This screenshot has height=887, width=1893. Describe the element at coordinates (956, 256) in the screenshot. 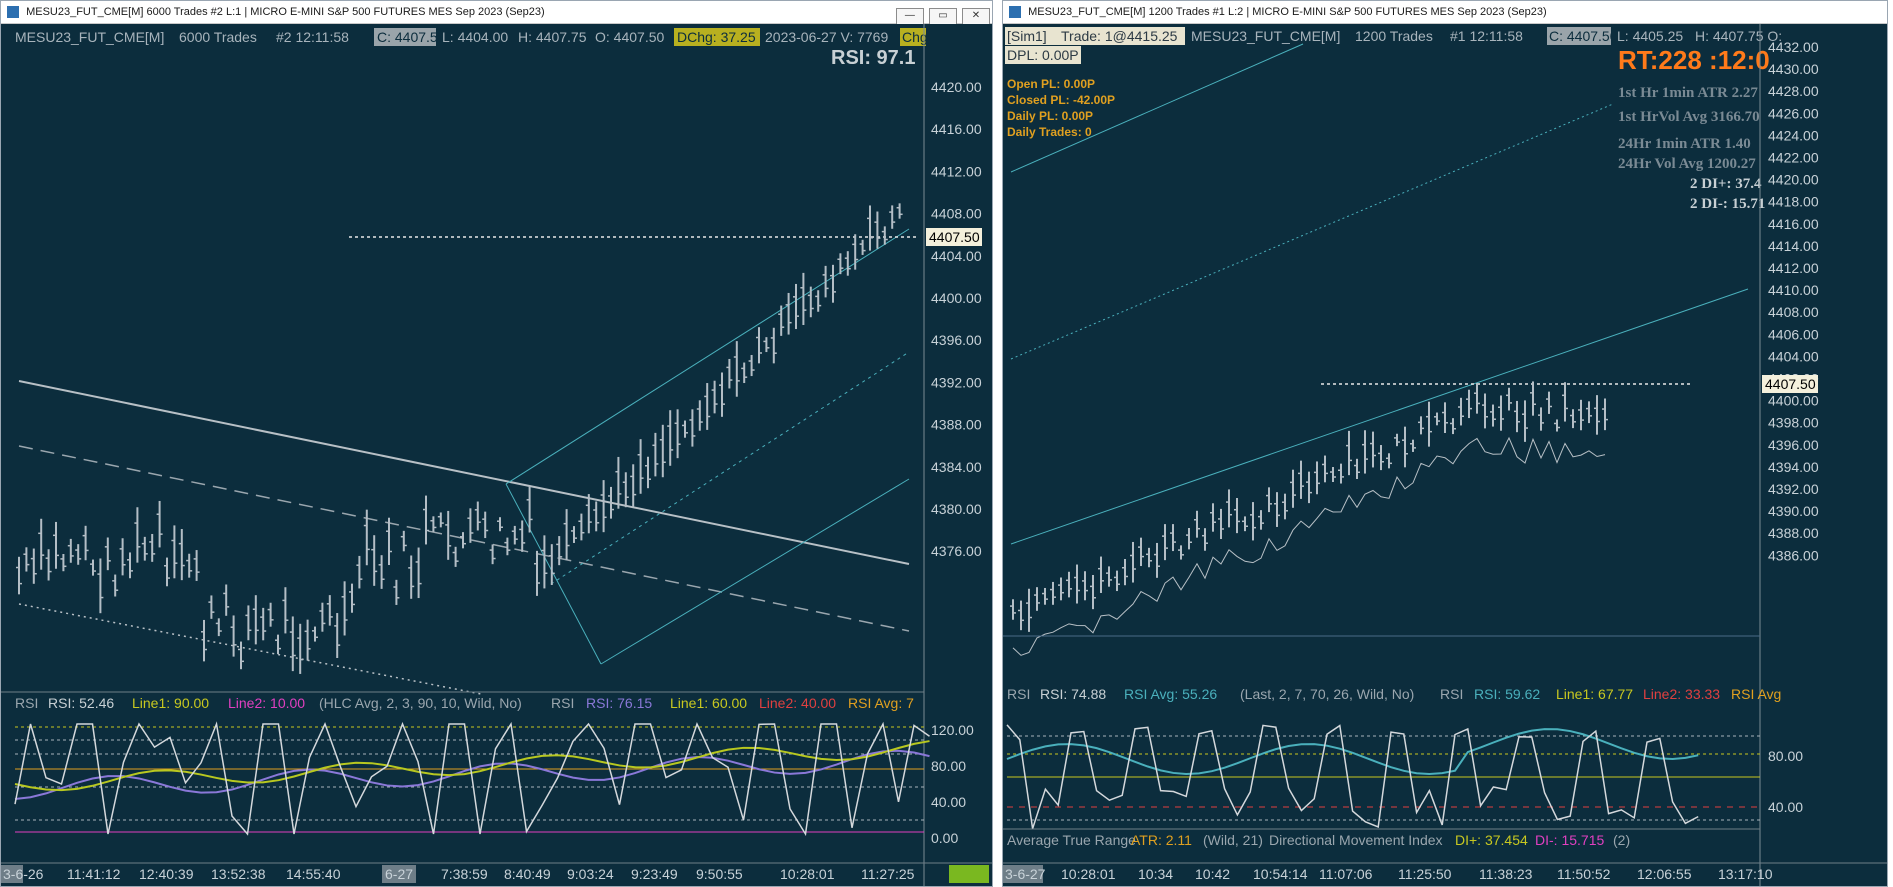

I see `left-price-tick-4: 4404.00` at that location.